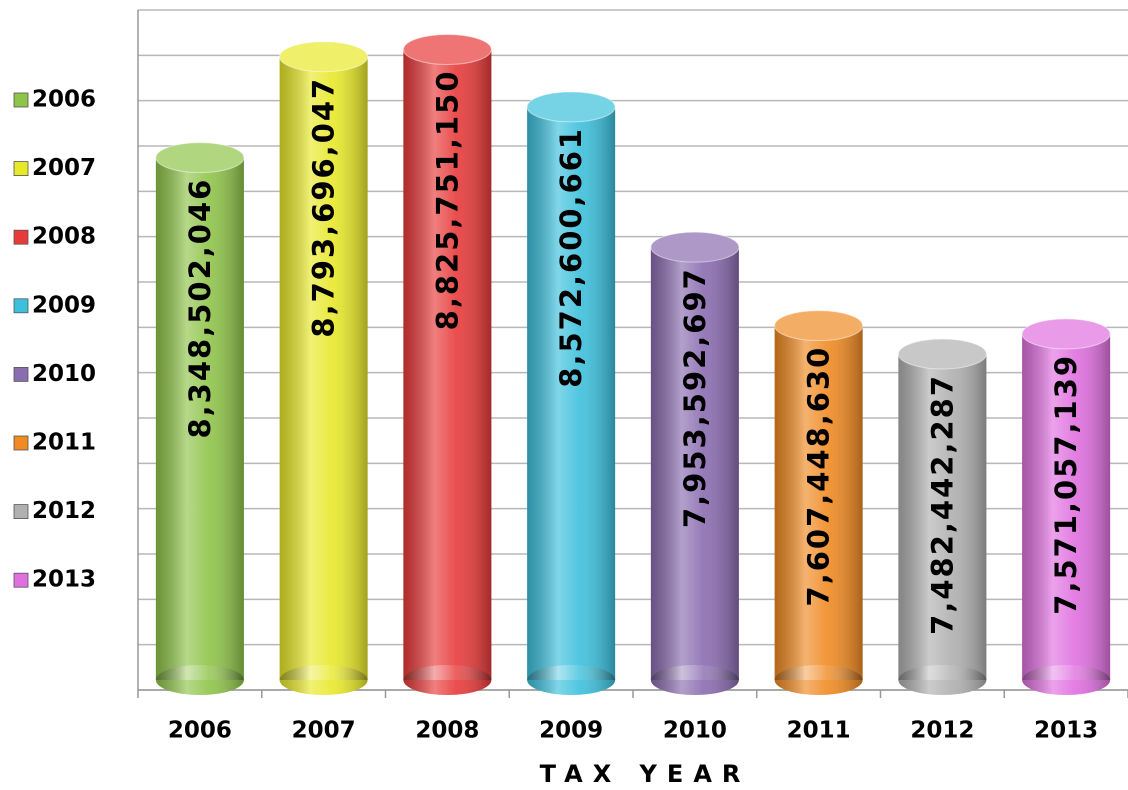 This screenshot has width=1128, height=790. What do you see at coordinates (819, 476) in the screenshot?
I see `data-label: 7,607,448,630` at bounding box center [819, 476].